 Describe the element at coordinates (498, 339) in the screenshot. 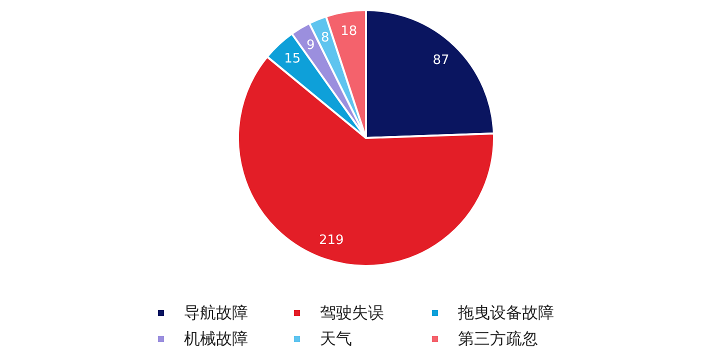

I see `legend-label: 第三方疏忽` at that location.